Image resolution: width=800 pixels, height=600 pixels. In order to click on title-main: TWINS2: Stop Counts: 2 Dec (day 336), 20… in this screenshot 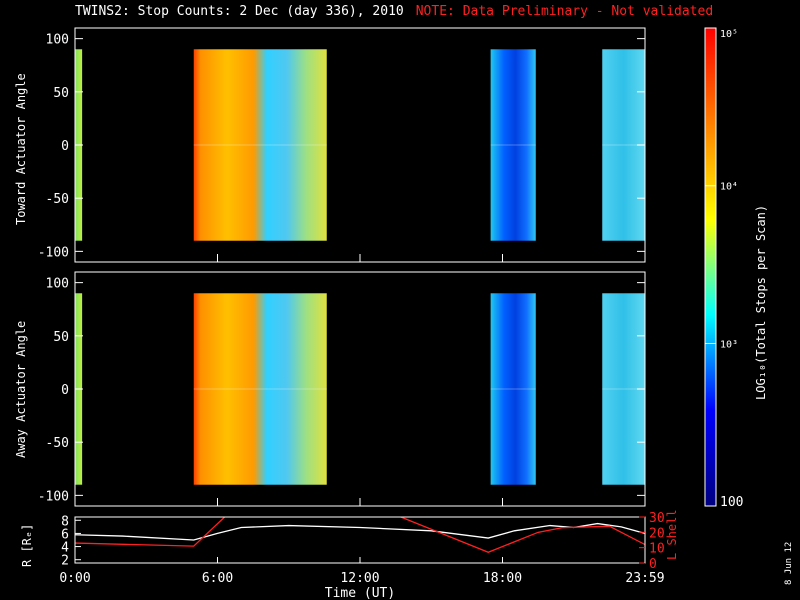, I will do `click(239, 11)`.